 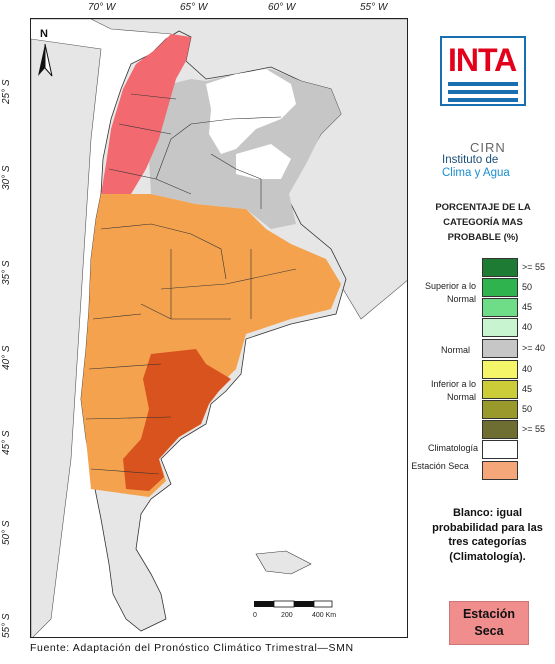 What do you see at coordinates (476, 173) in the screenshot?
I see `clima-text: Clima y Agua` at bounding box center [476, 173].